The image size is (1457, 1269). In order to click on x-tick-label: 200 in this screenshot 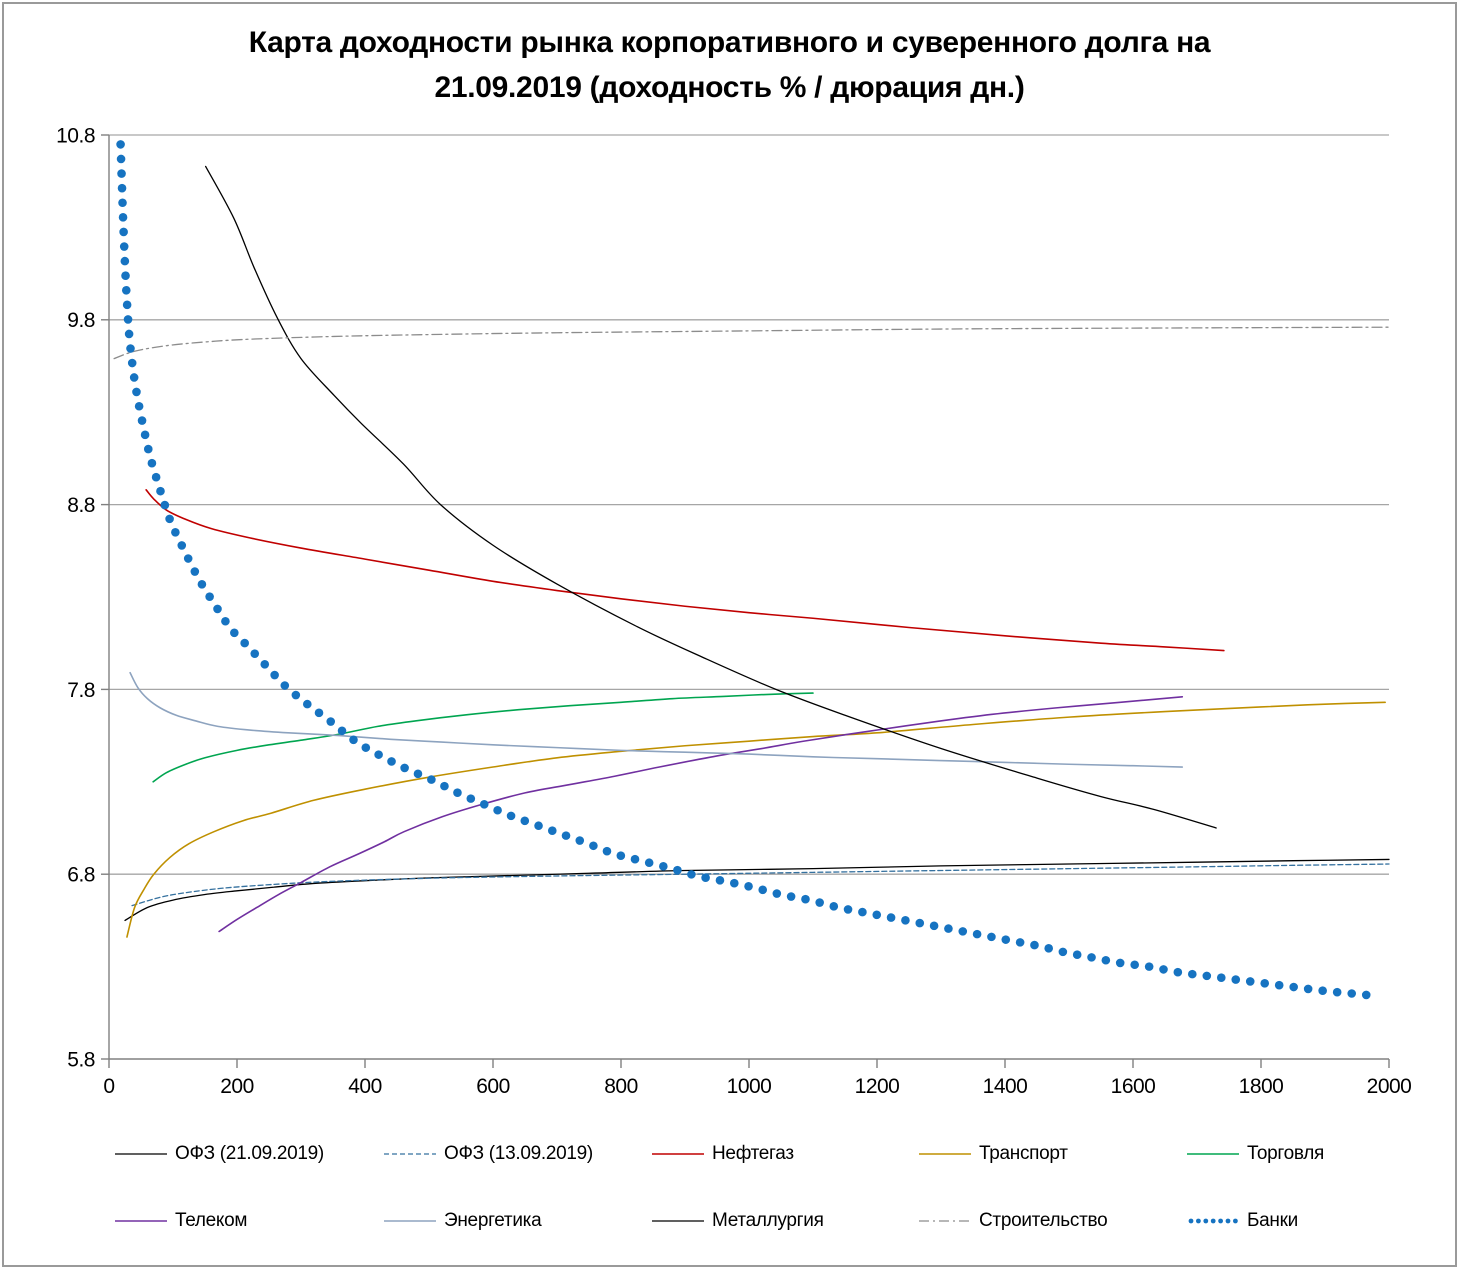, I will do `click(237, 1086)`.